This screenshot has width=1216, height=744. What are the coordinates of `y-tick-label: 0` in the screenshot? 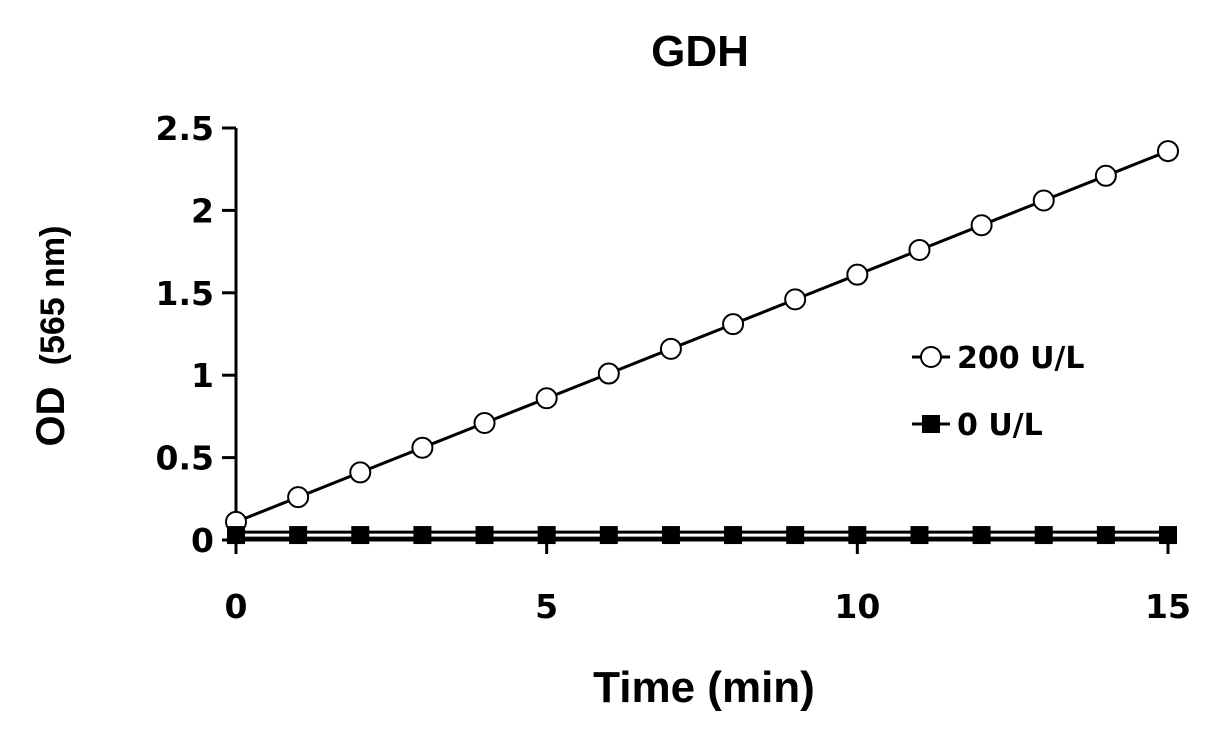 It's located at (202, 540).